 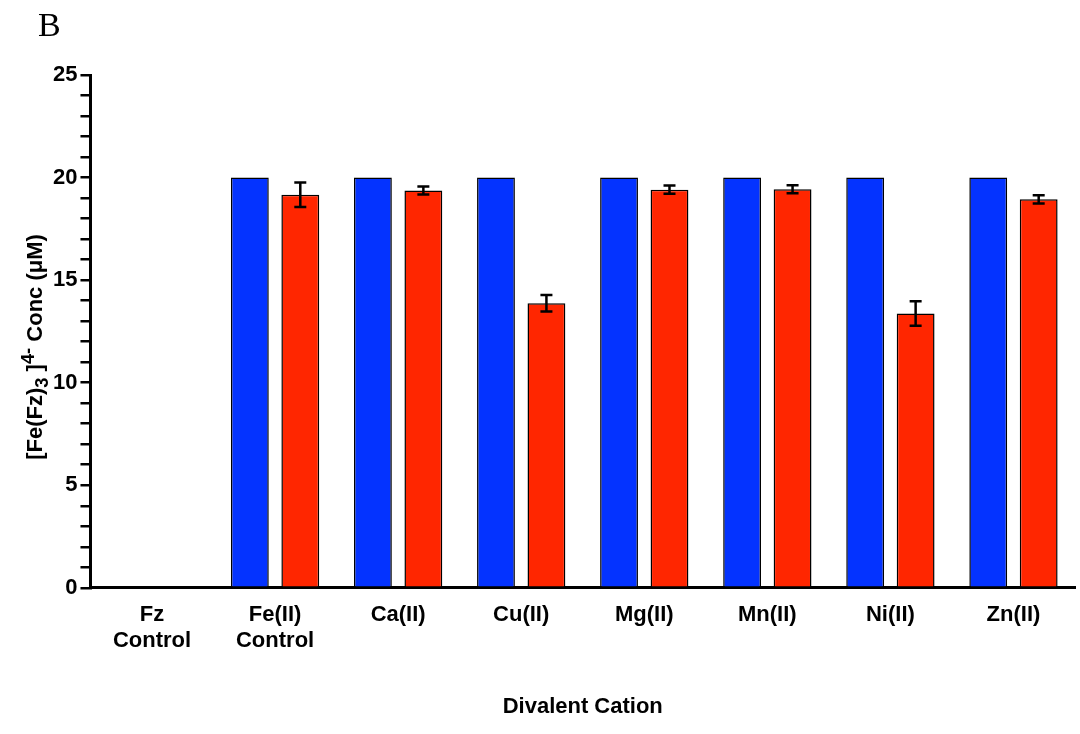 I want to click on y-tick-label: 0, so click(x=71, y=586).